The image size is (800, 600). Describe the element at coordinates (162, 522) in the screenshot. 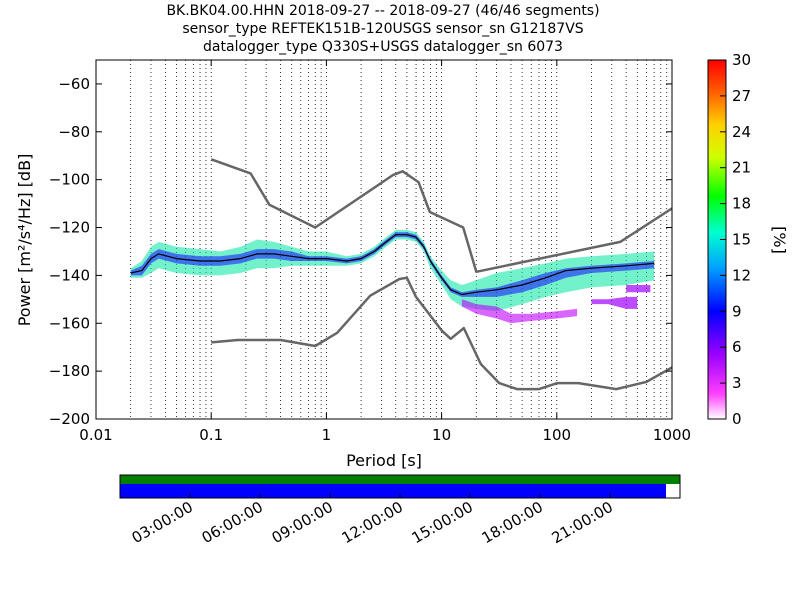

I see `timeline-tick-label: 03:00:00` at that location.